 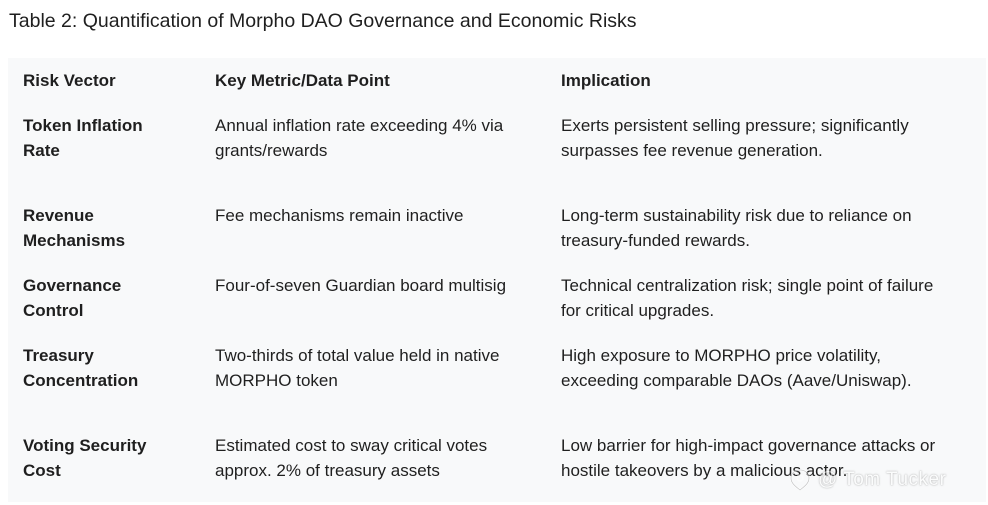 What do you see at coordinates (359, 125) in the screenshot?
I see `metric-line: Annual inflation rate exceeding 4% via` at bounding box center [359, 125].